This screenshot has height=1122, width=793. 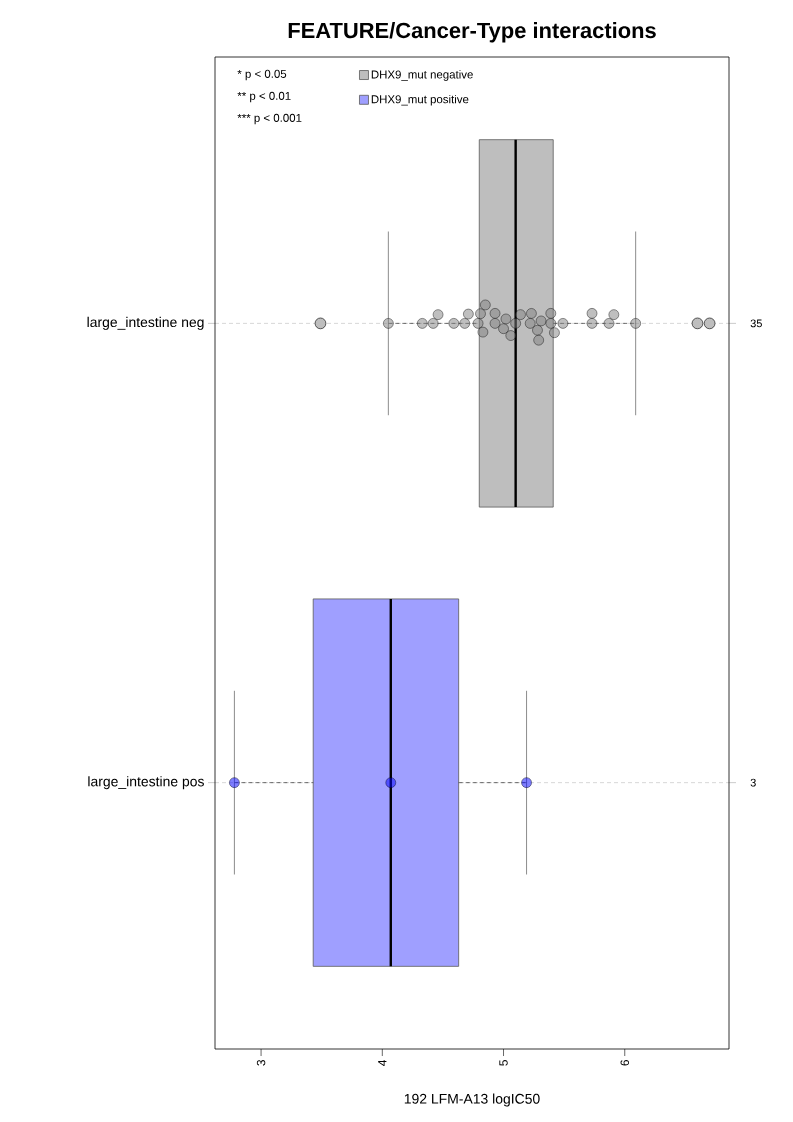 What do you see at coordinates (264, 97) in the screenshot?
I see `annotation: ** p < 0.01` at bounding box center [264, 97].